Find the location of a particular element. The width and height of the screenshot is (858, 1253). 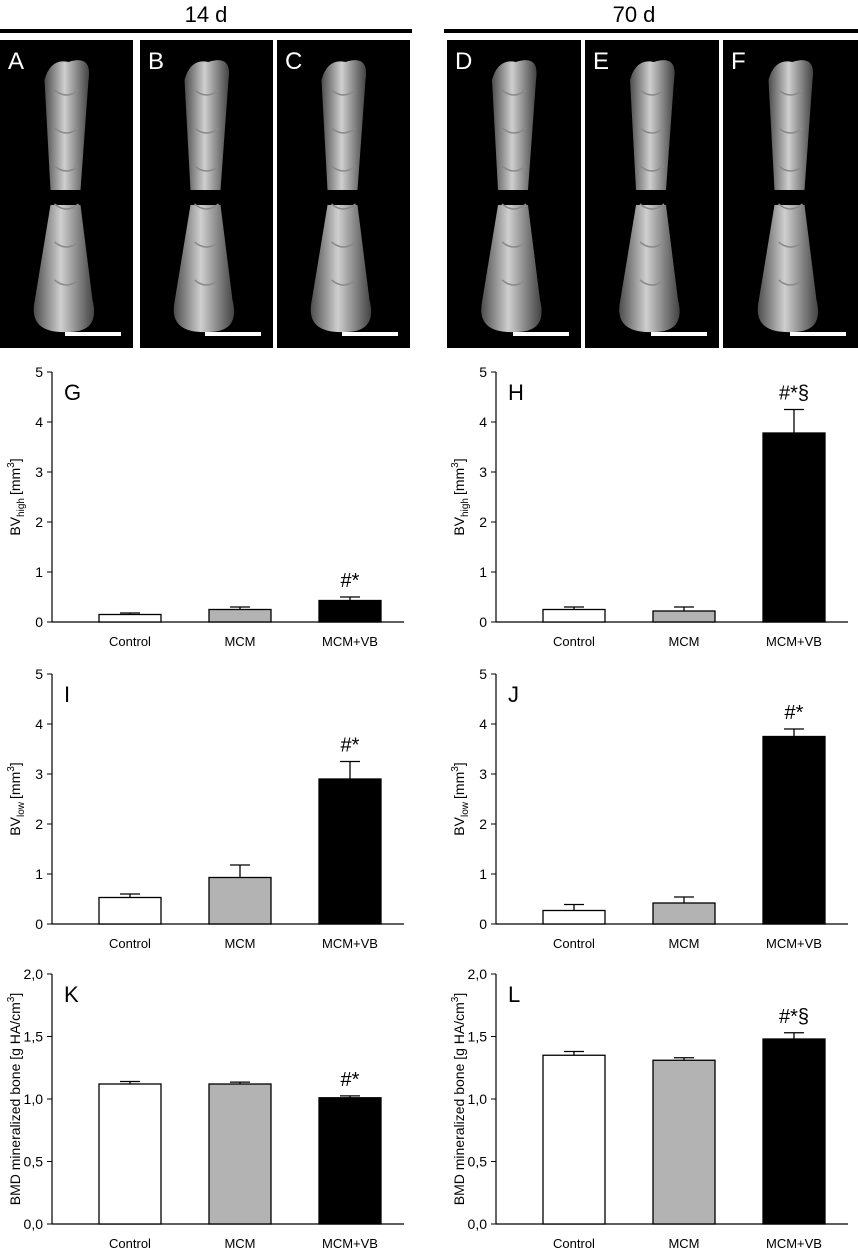

y-tick-label: 0,0 is located at coordinates (478, 1224).